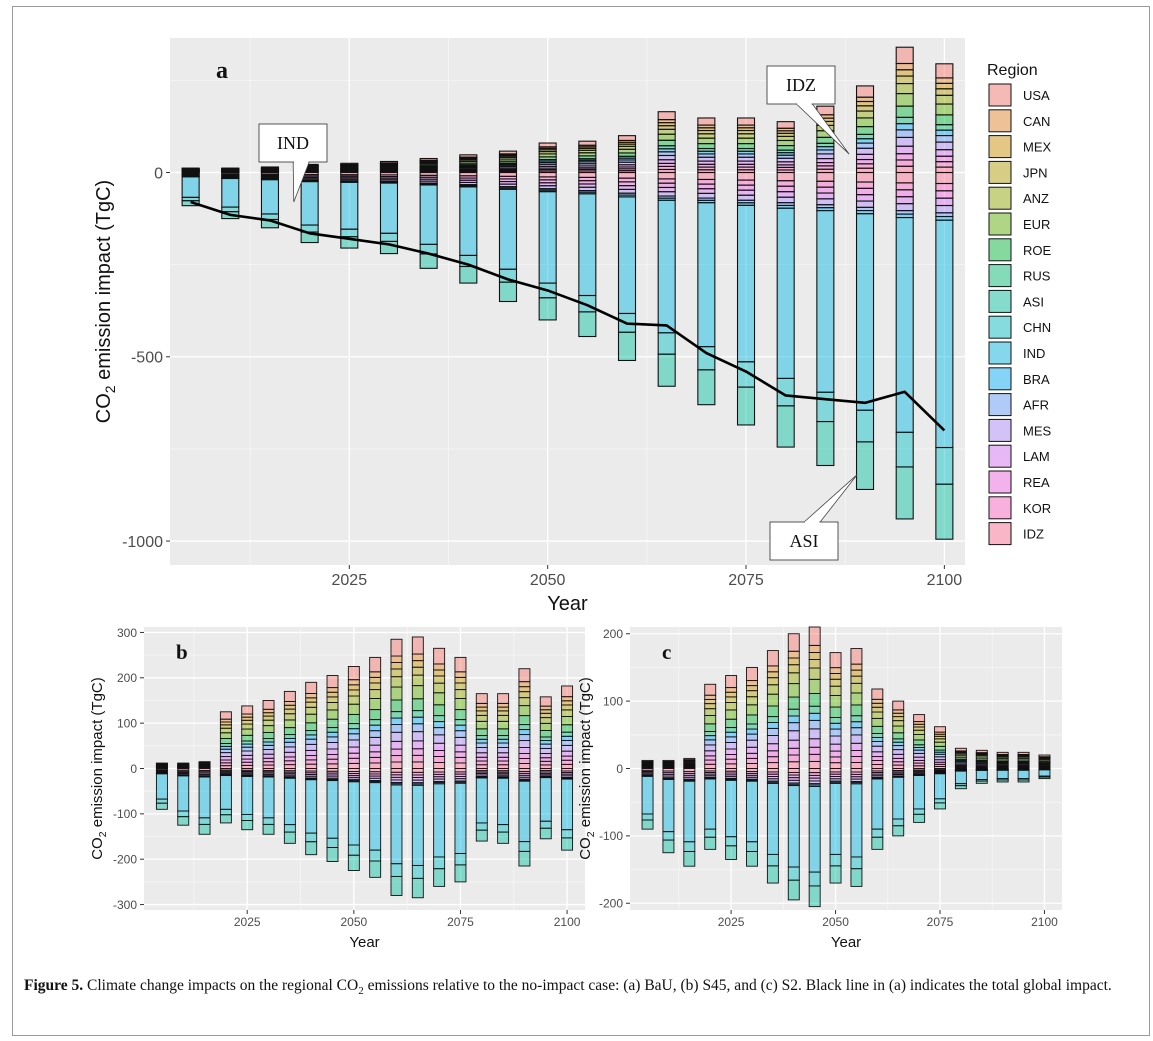  What do you see at coordinates (508, 292) in the screenshot?
I see `segment-ASI-2045` at bounding box center [508, 292].